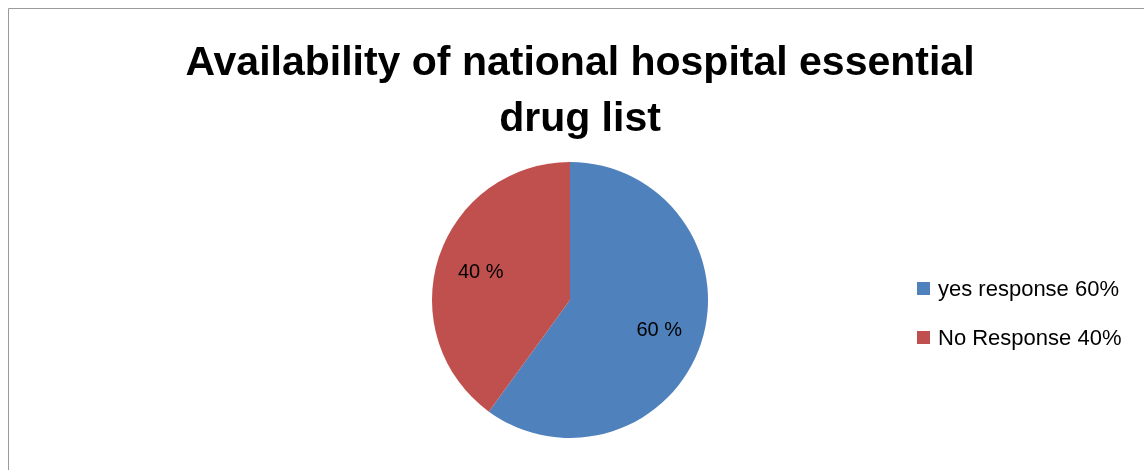 The width and height of the screenshot is (1144, 470). I want to click on legend-label: No Response 40%, so click(1030, 337).